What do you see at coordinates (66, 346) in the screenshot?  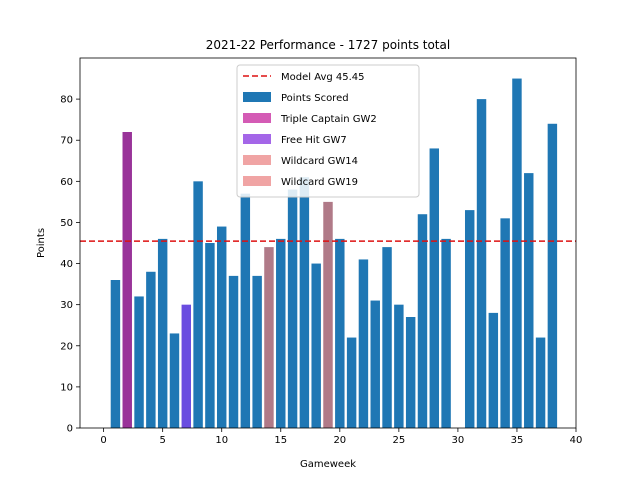 I see `y-tick-label-20: 20` at bounding box center [66, 346].